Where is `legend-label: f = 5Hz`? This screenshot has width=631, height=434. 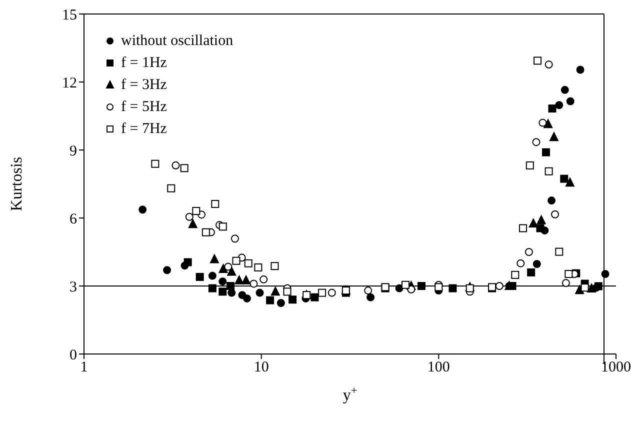 legend-label: f = 5Hz is located at coordinates (144, 107).